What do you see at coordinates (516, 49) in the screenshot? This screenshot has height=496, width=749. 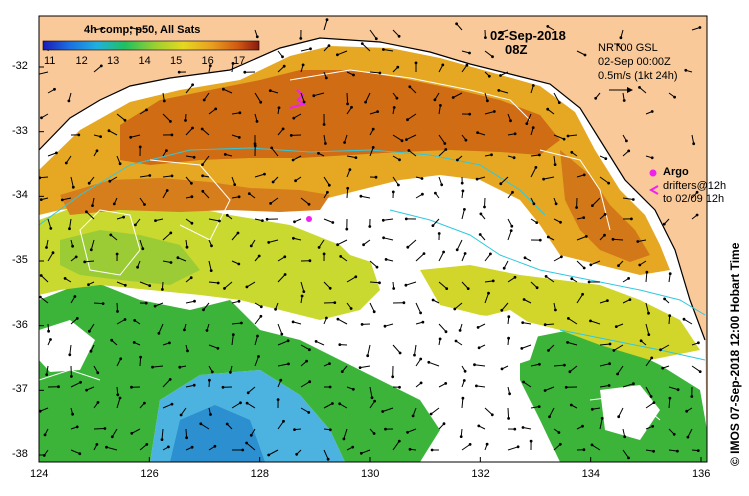 I see `map-time: 08Z` at bounding box center [516, 49].